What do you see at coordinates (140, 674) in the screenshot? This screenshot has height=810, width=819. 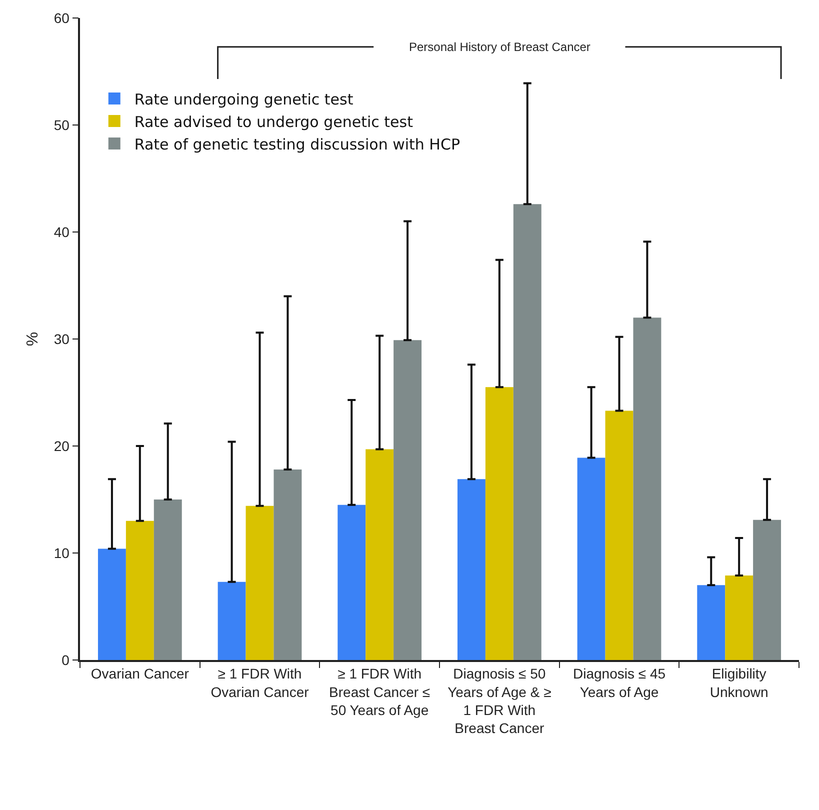 I see `x-tick-label: Ovarian Cancer` at bounding box center [140, 674].